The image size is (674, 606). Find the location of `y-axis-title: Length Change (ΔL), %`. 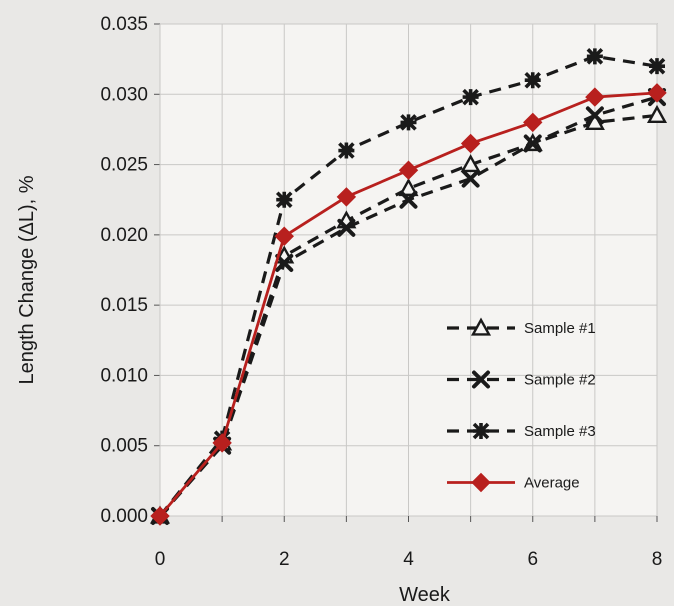

y-axis-title: Length Change (ΔL), % is located at coordinates (27, 279).